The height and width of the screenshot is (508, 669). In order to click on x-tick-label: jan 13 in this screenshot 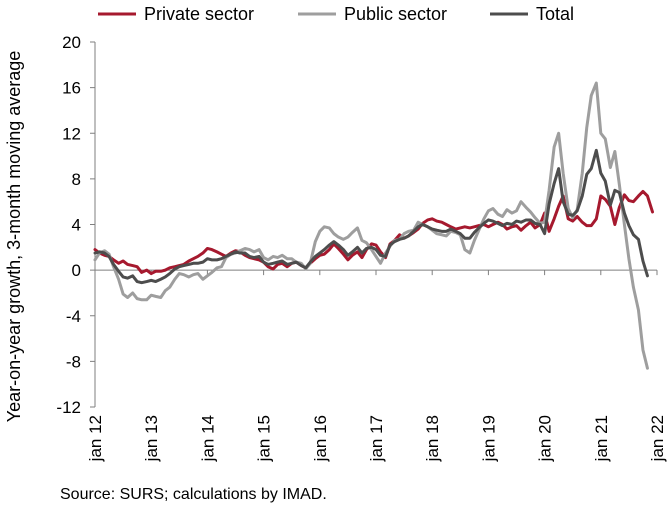, I will do `click(151, 438)`.